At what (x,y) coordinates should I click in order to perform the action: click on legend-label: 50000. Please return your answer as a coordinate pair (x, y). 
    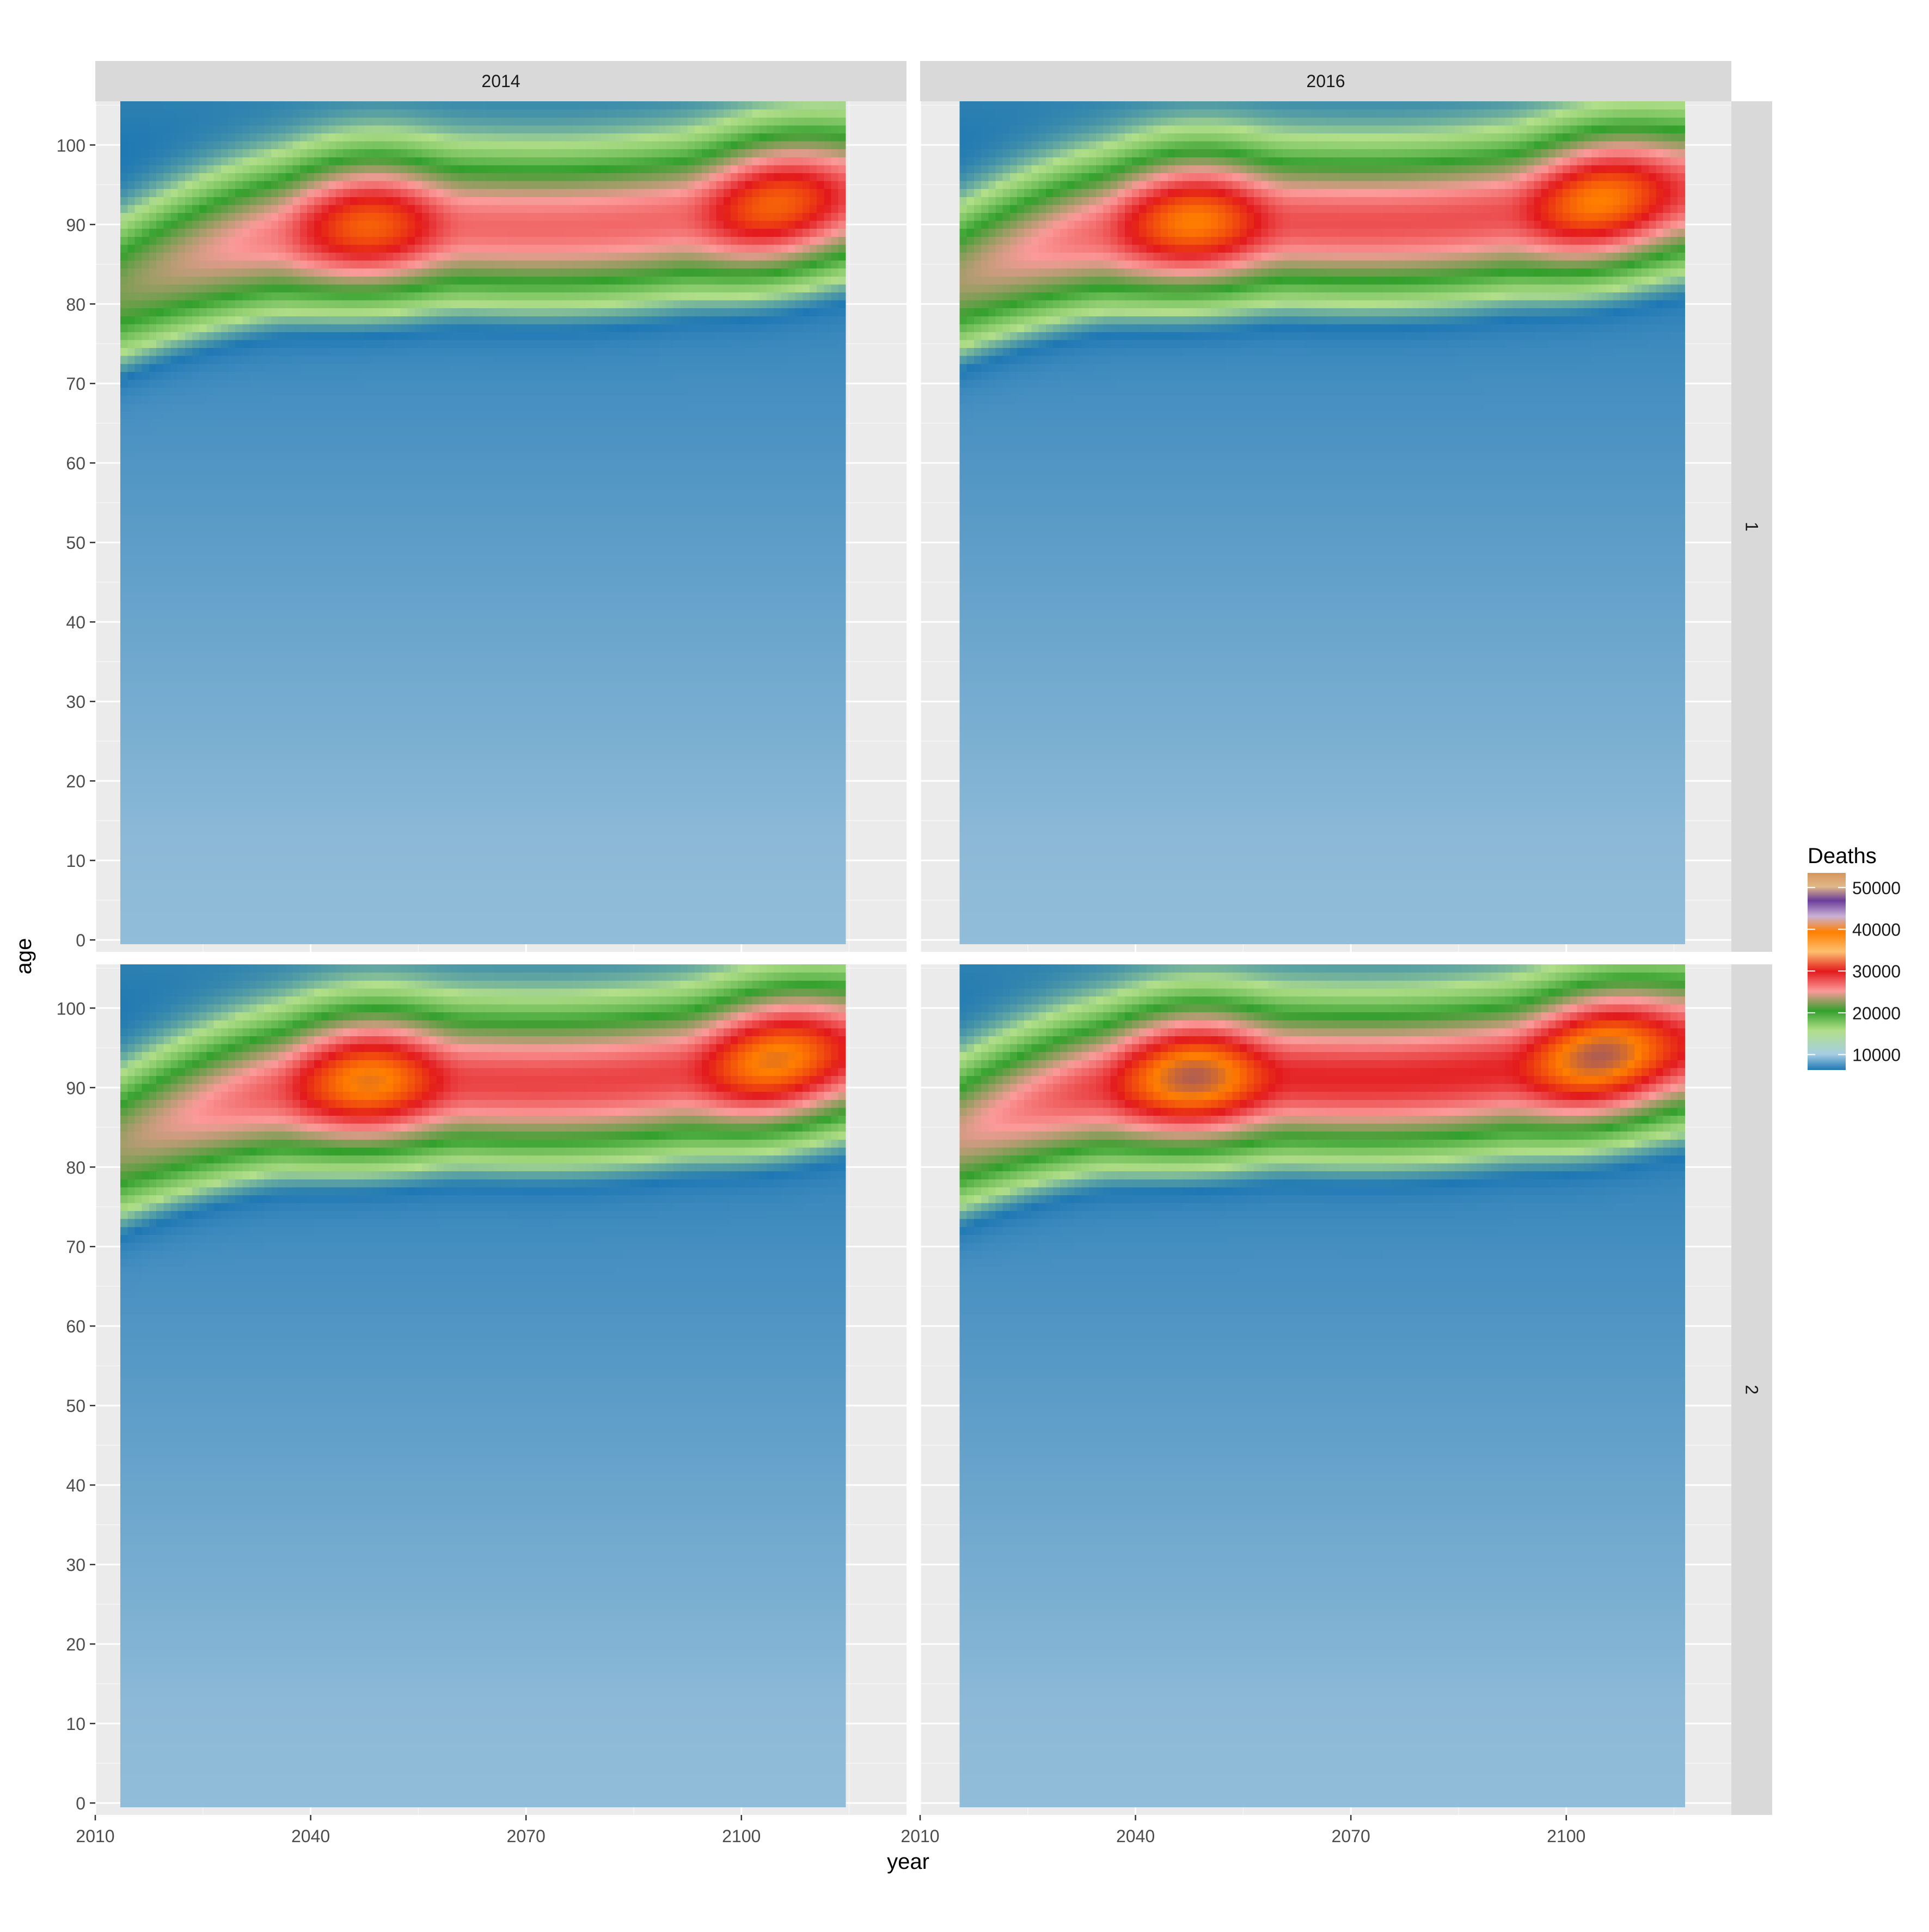
    Looking at the image, I should click on (1876, 888).